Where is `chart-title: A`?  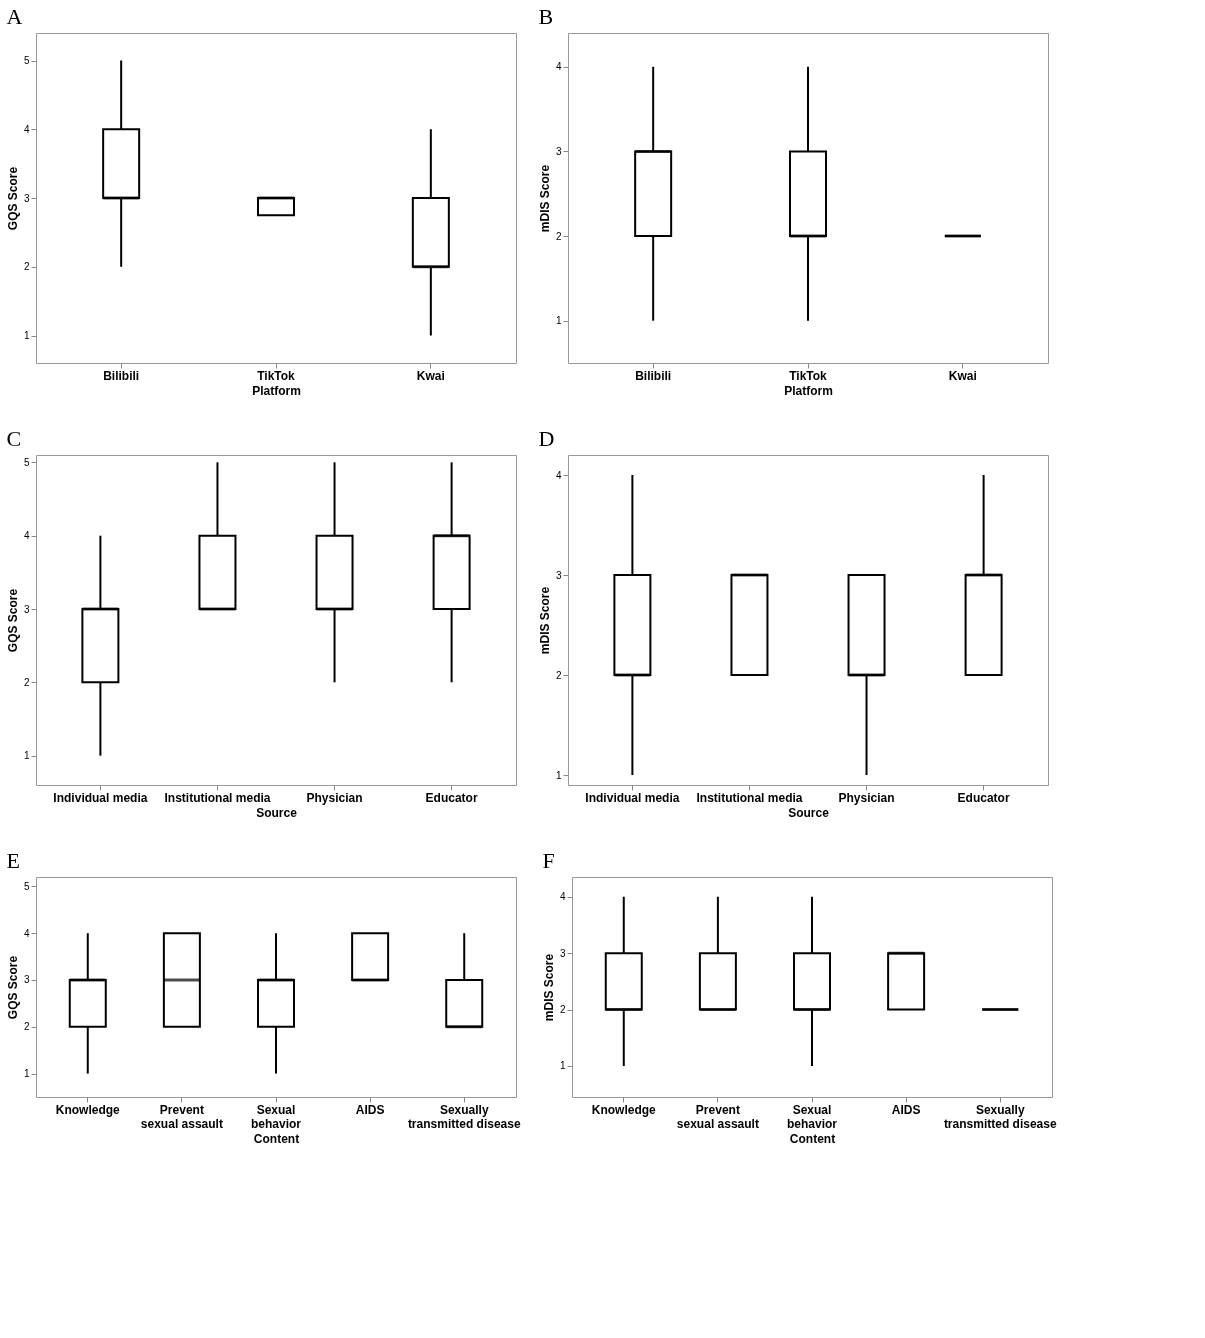 chart-title: A is located at coordinates (14, 16).